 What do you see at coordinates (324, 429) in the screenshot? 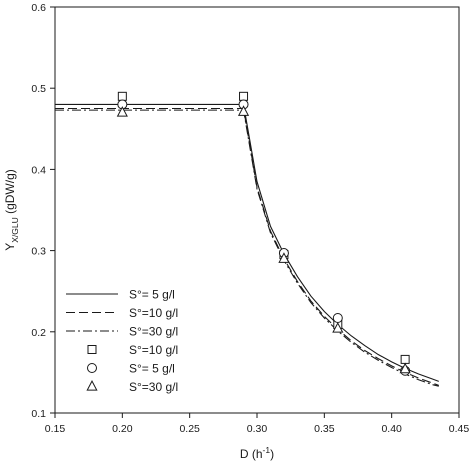
I see `x-tick-label: 0.35` at bounding box center [324, 429].